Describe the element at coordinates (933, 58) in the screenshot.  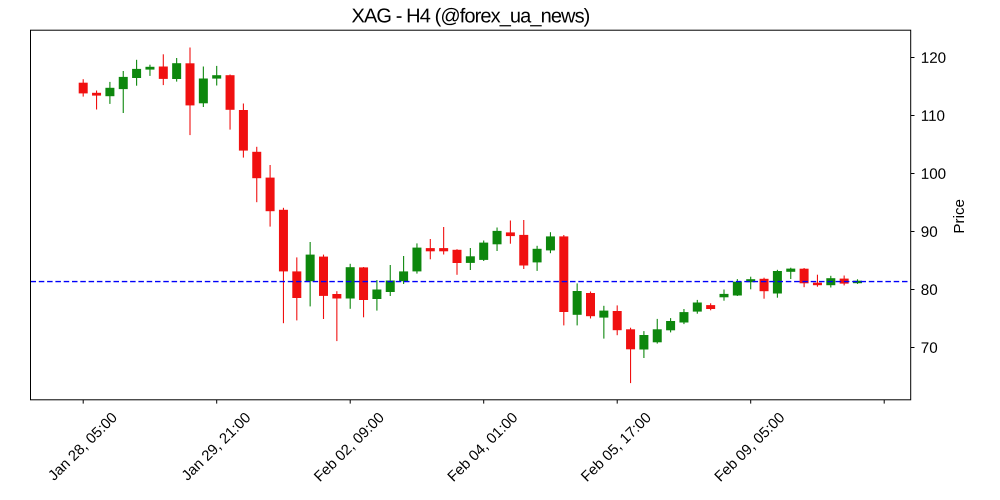
I see `svg-text: 120` at that location.